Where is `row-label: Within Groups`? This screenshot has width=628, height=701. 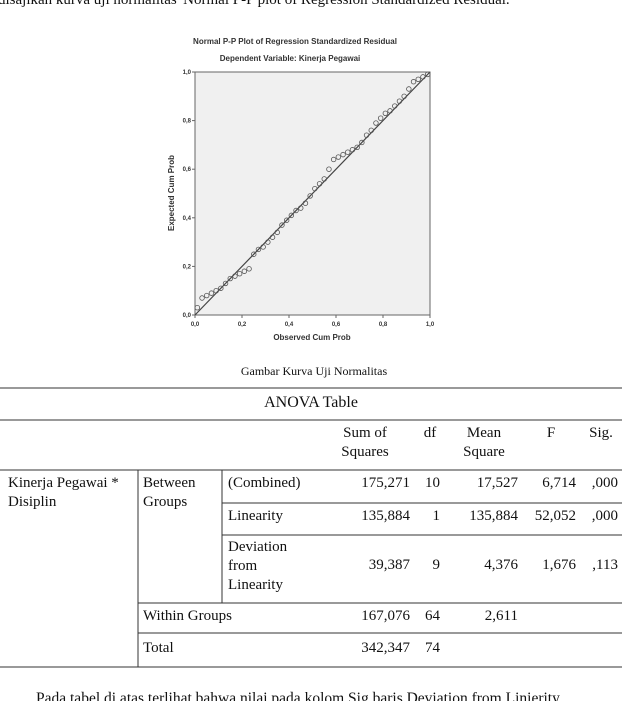
row-label: Within Groups is located at coordinates (187, 616).